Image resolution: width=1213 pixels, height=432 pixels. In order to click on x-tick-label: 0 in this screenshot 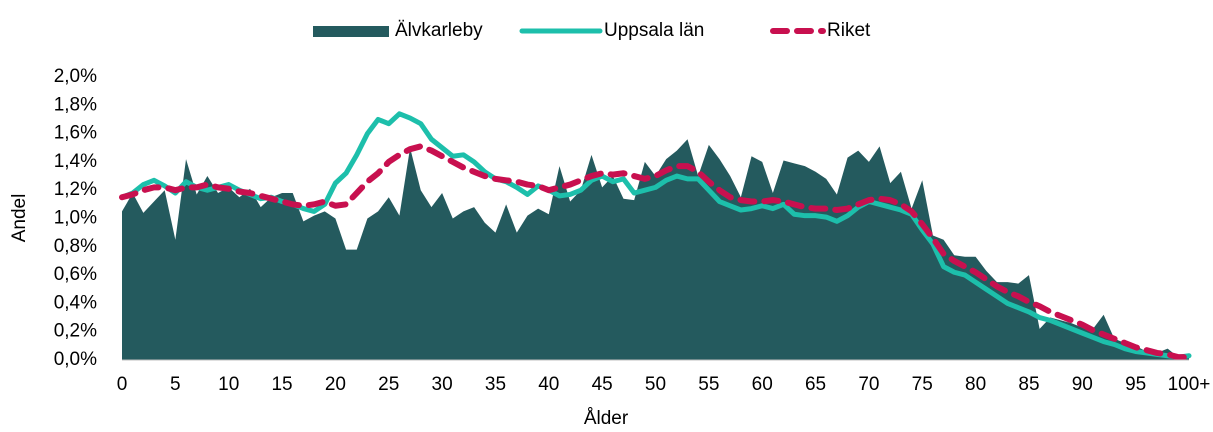, I will do `click(122, 384)`.